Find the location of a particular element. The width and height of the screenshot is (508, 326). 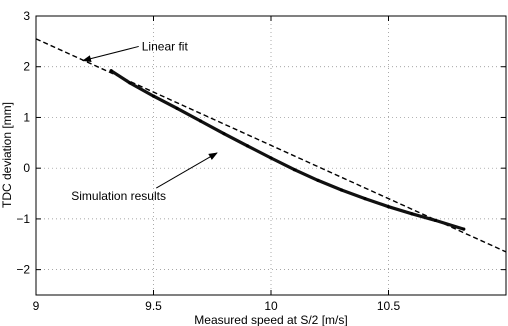

x-tick-label: 9 is located at coordinates (36, 306).